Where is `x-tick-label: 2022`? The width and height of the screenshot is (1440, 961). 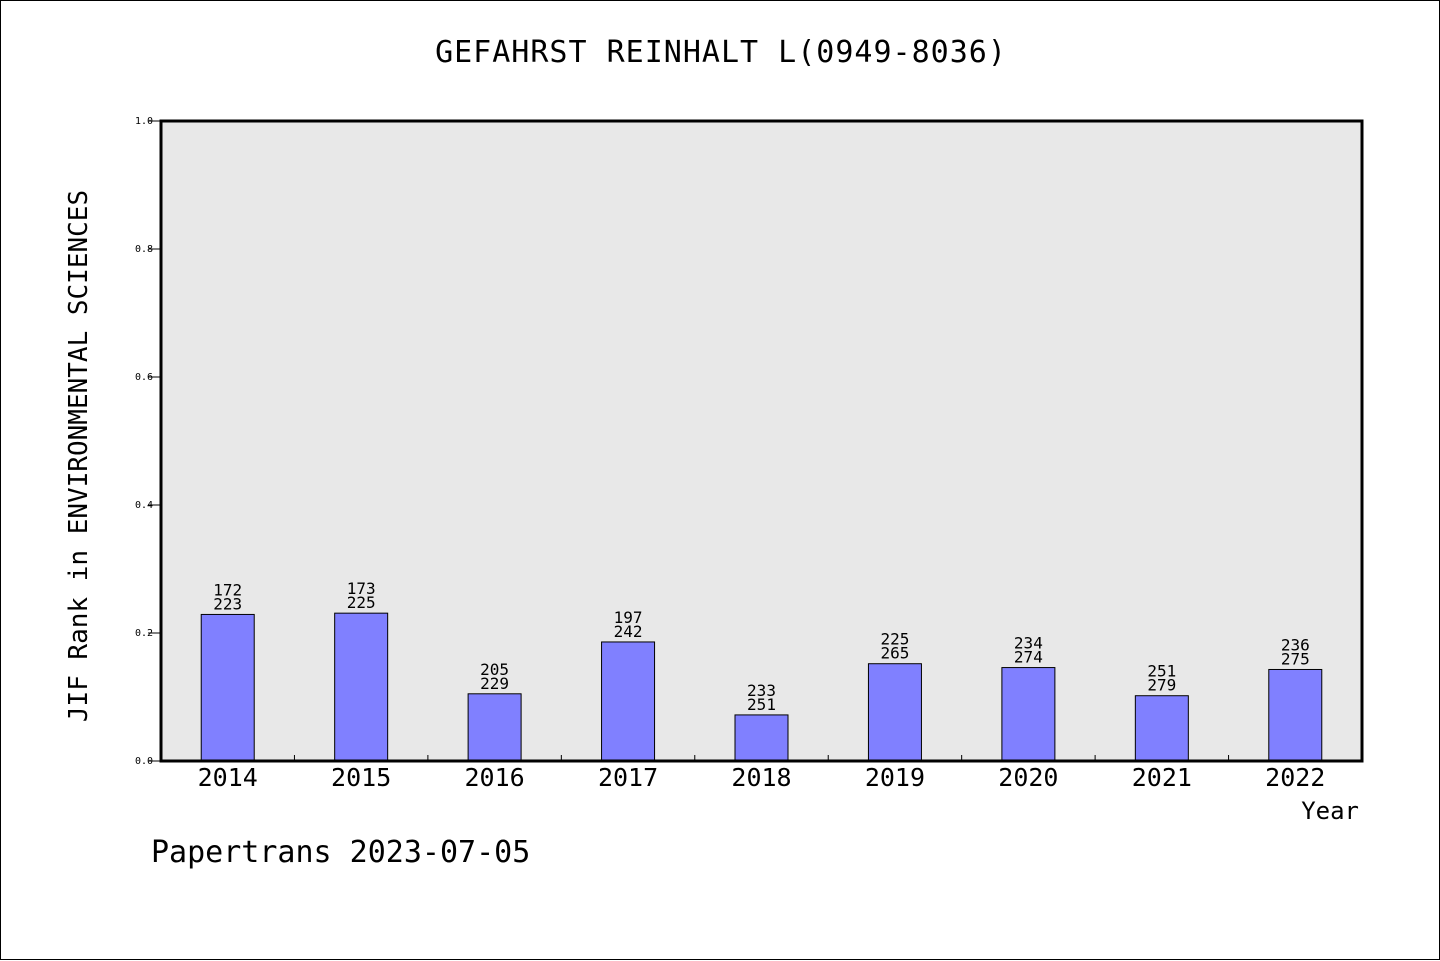 x-tick-label: 2022 is located at coordinates (1295, 777).